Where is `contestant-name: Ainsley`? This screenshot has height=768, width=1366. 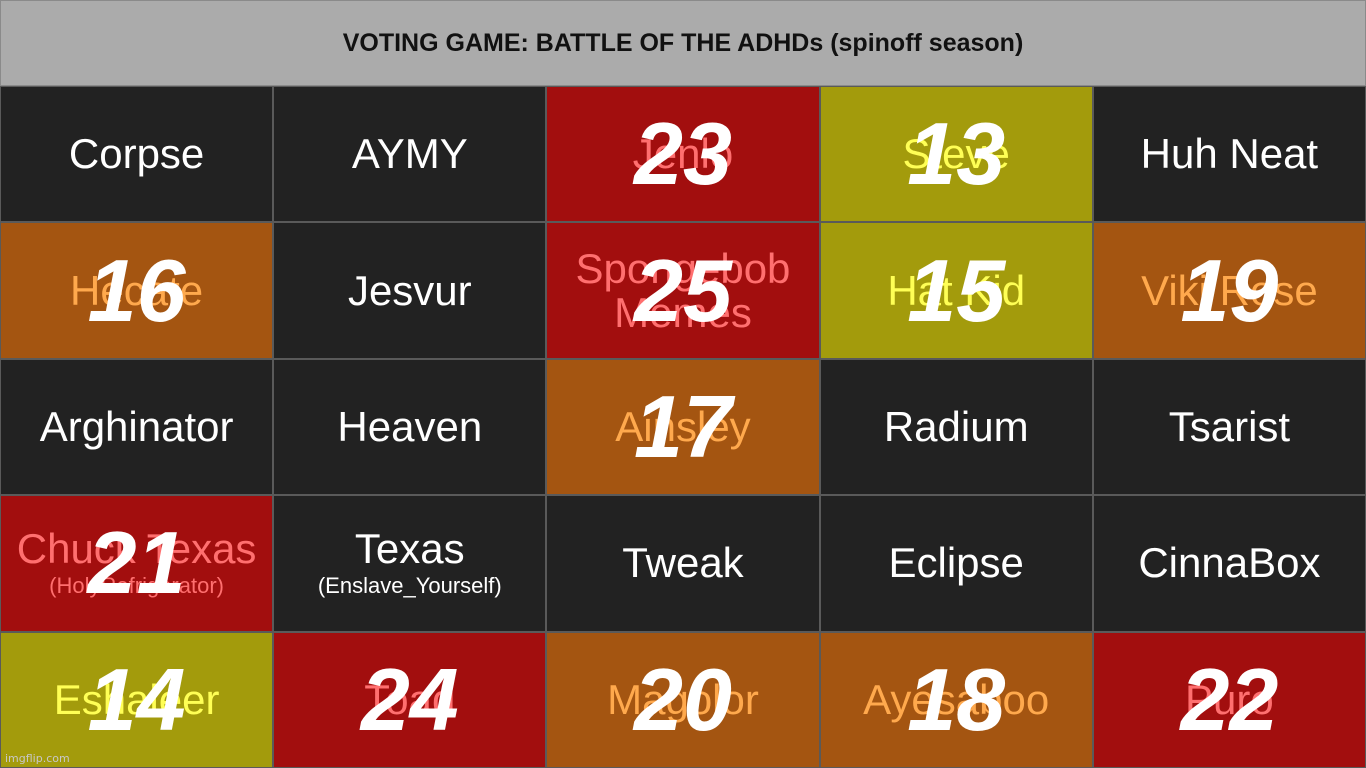 contestant-name: Ainsley is located at coordinates (683, 426).